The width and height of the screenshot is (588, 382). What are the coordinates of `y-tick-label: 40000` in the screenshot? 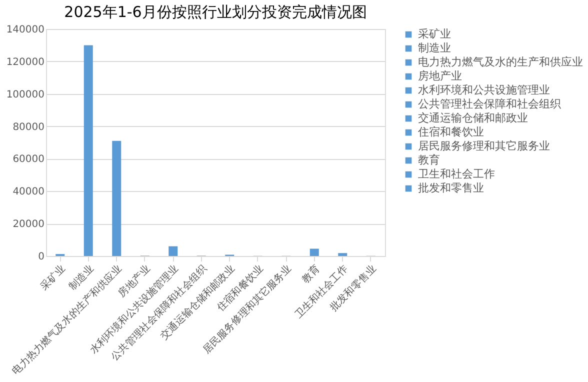 It's located at (28, 192).